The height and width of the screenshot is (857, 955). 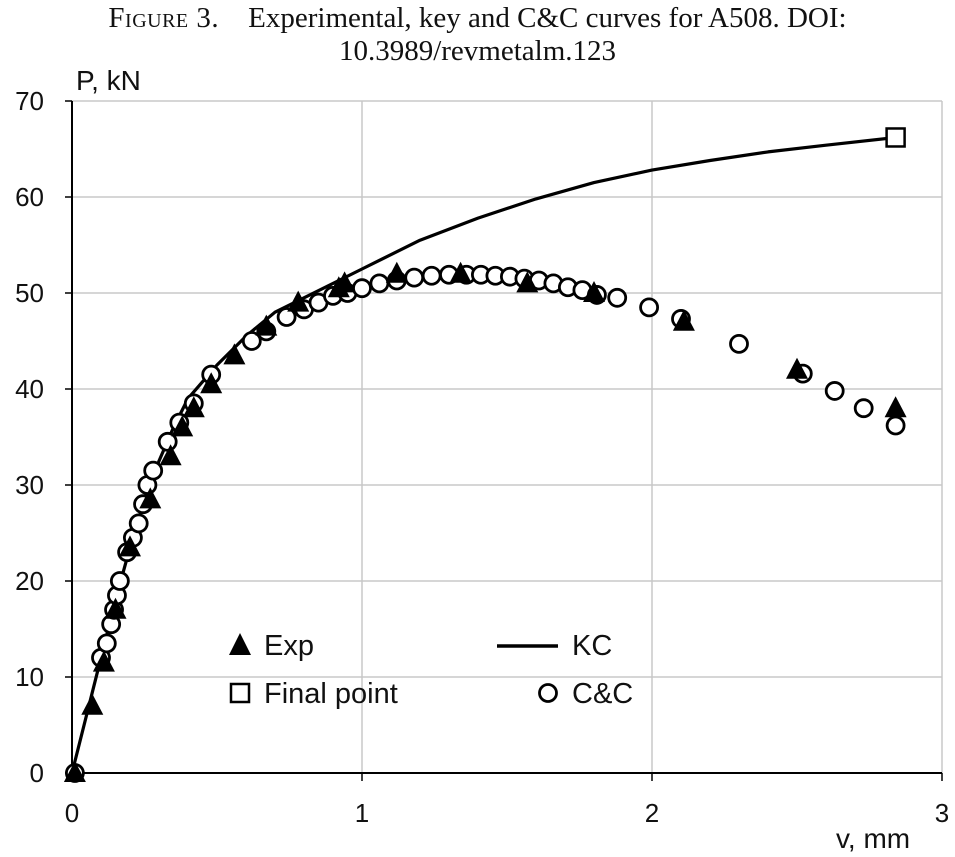 What do you see at coordinates (873, 838) in the screenshot?
I see `x-axis-label: v, mm` at bounding box center [873, 838].